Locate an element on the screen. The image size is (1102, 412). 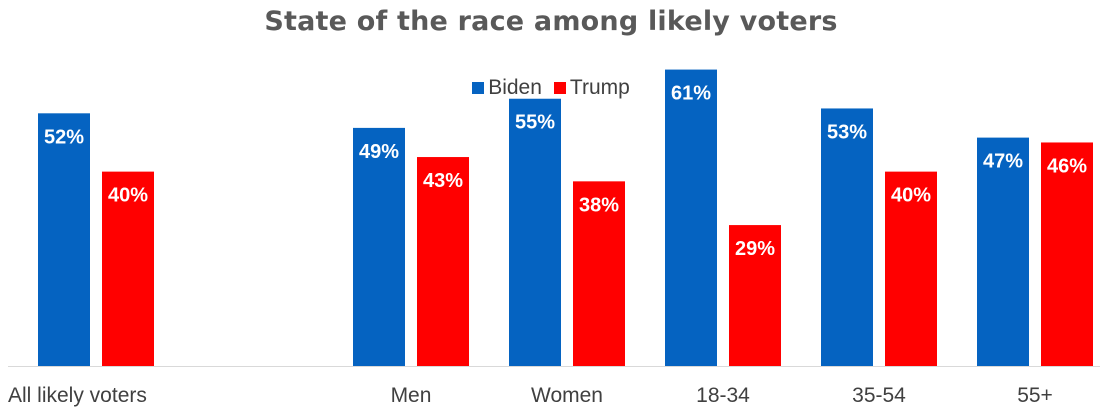
data-label-trump-men: 43% is located at coordinates (443, 181).